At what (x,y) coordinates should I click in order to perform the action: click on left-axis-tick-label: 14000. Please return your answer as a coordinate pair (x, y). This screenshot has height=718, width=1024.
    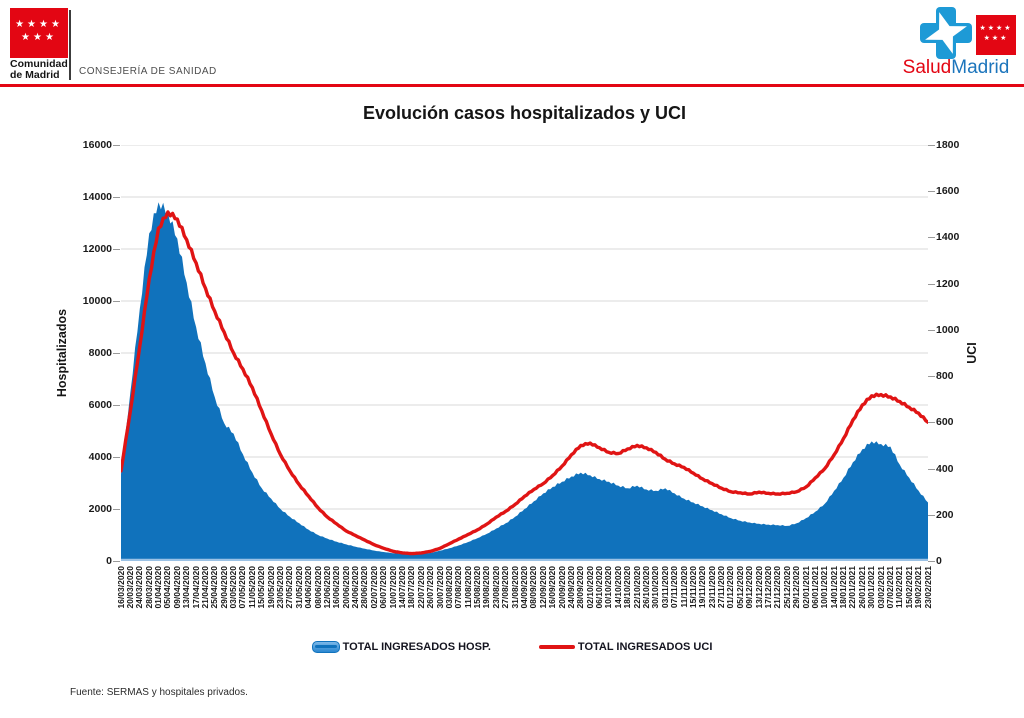
    Looking at the image, I should click on (97, 197).